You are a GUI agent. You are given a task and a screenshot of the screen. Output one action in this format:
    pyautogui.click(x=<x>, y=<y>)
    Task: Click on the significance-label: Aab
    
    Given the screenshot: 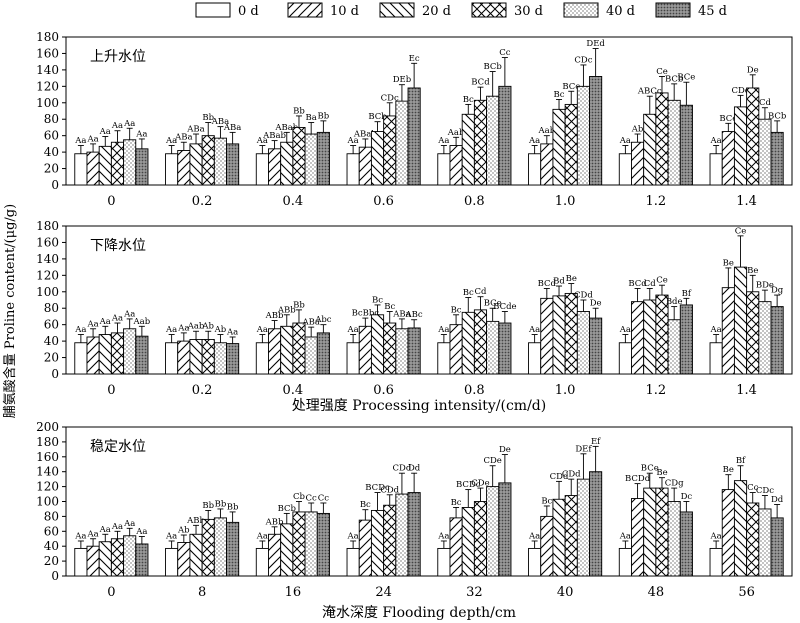 What is the action you would take?
    pyautogui.click(x=546, y=131)
    